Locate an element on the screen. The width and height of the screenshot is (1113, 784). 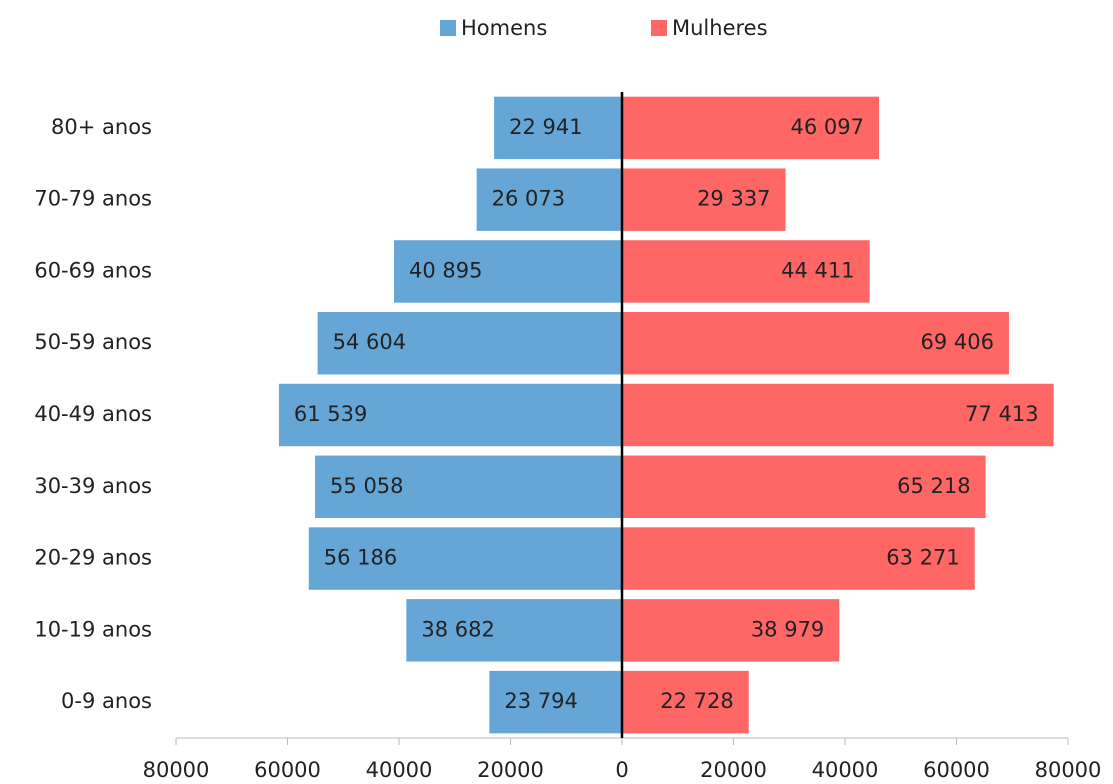
data-label: 22 728 is located at coordinates (696, 701).